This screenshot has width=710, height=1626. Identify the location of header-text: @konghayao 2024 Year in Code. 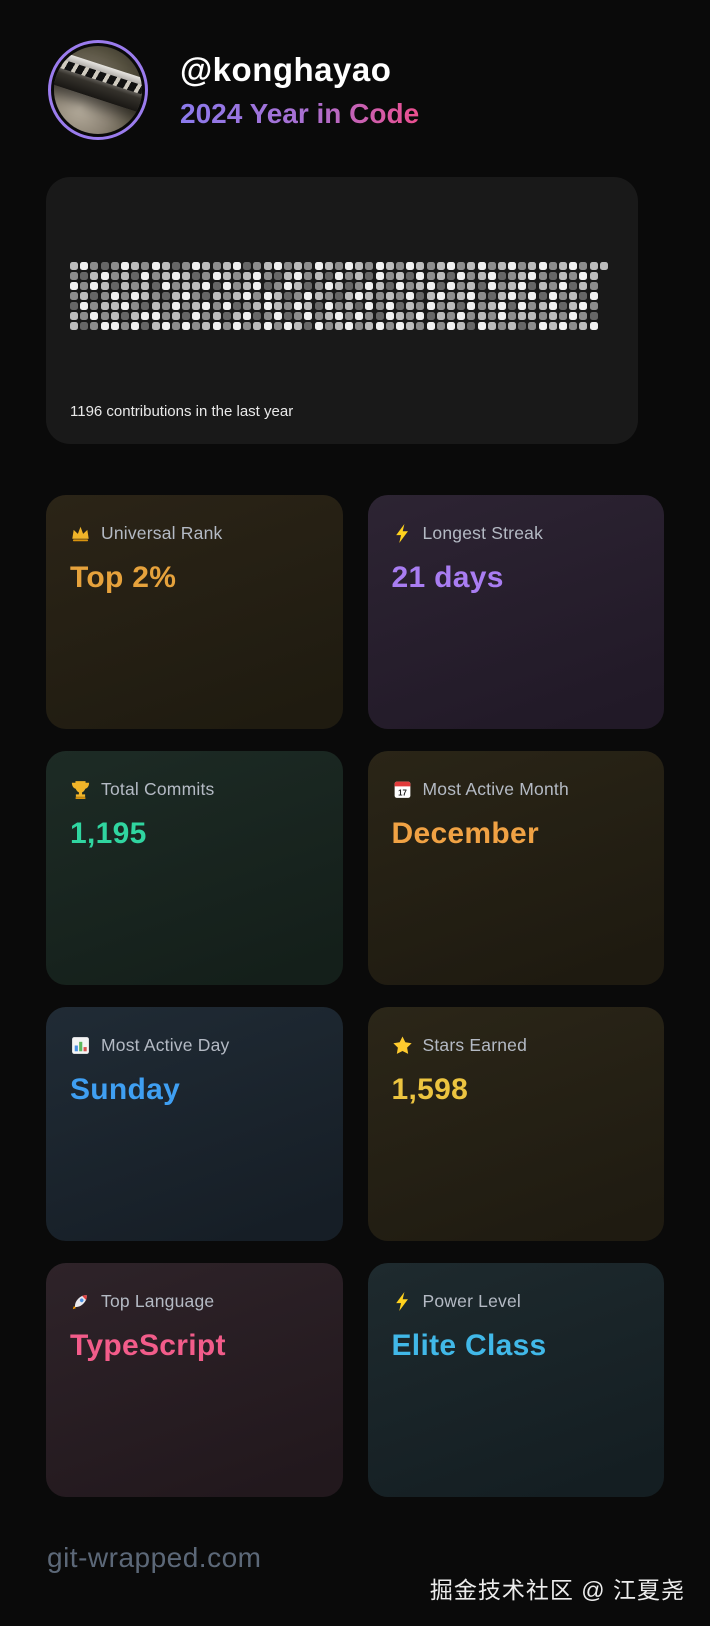
(299, 90).